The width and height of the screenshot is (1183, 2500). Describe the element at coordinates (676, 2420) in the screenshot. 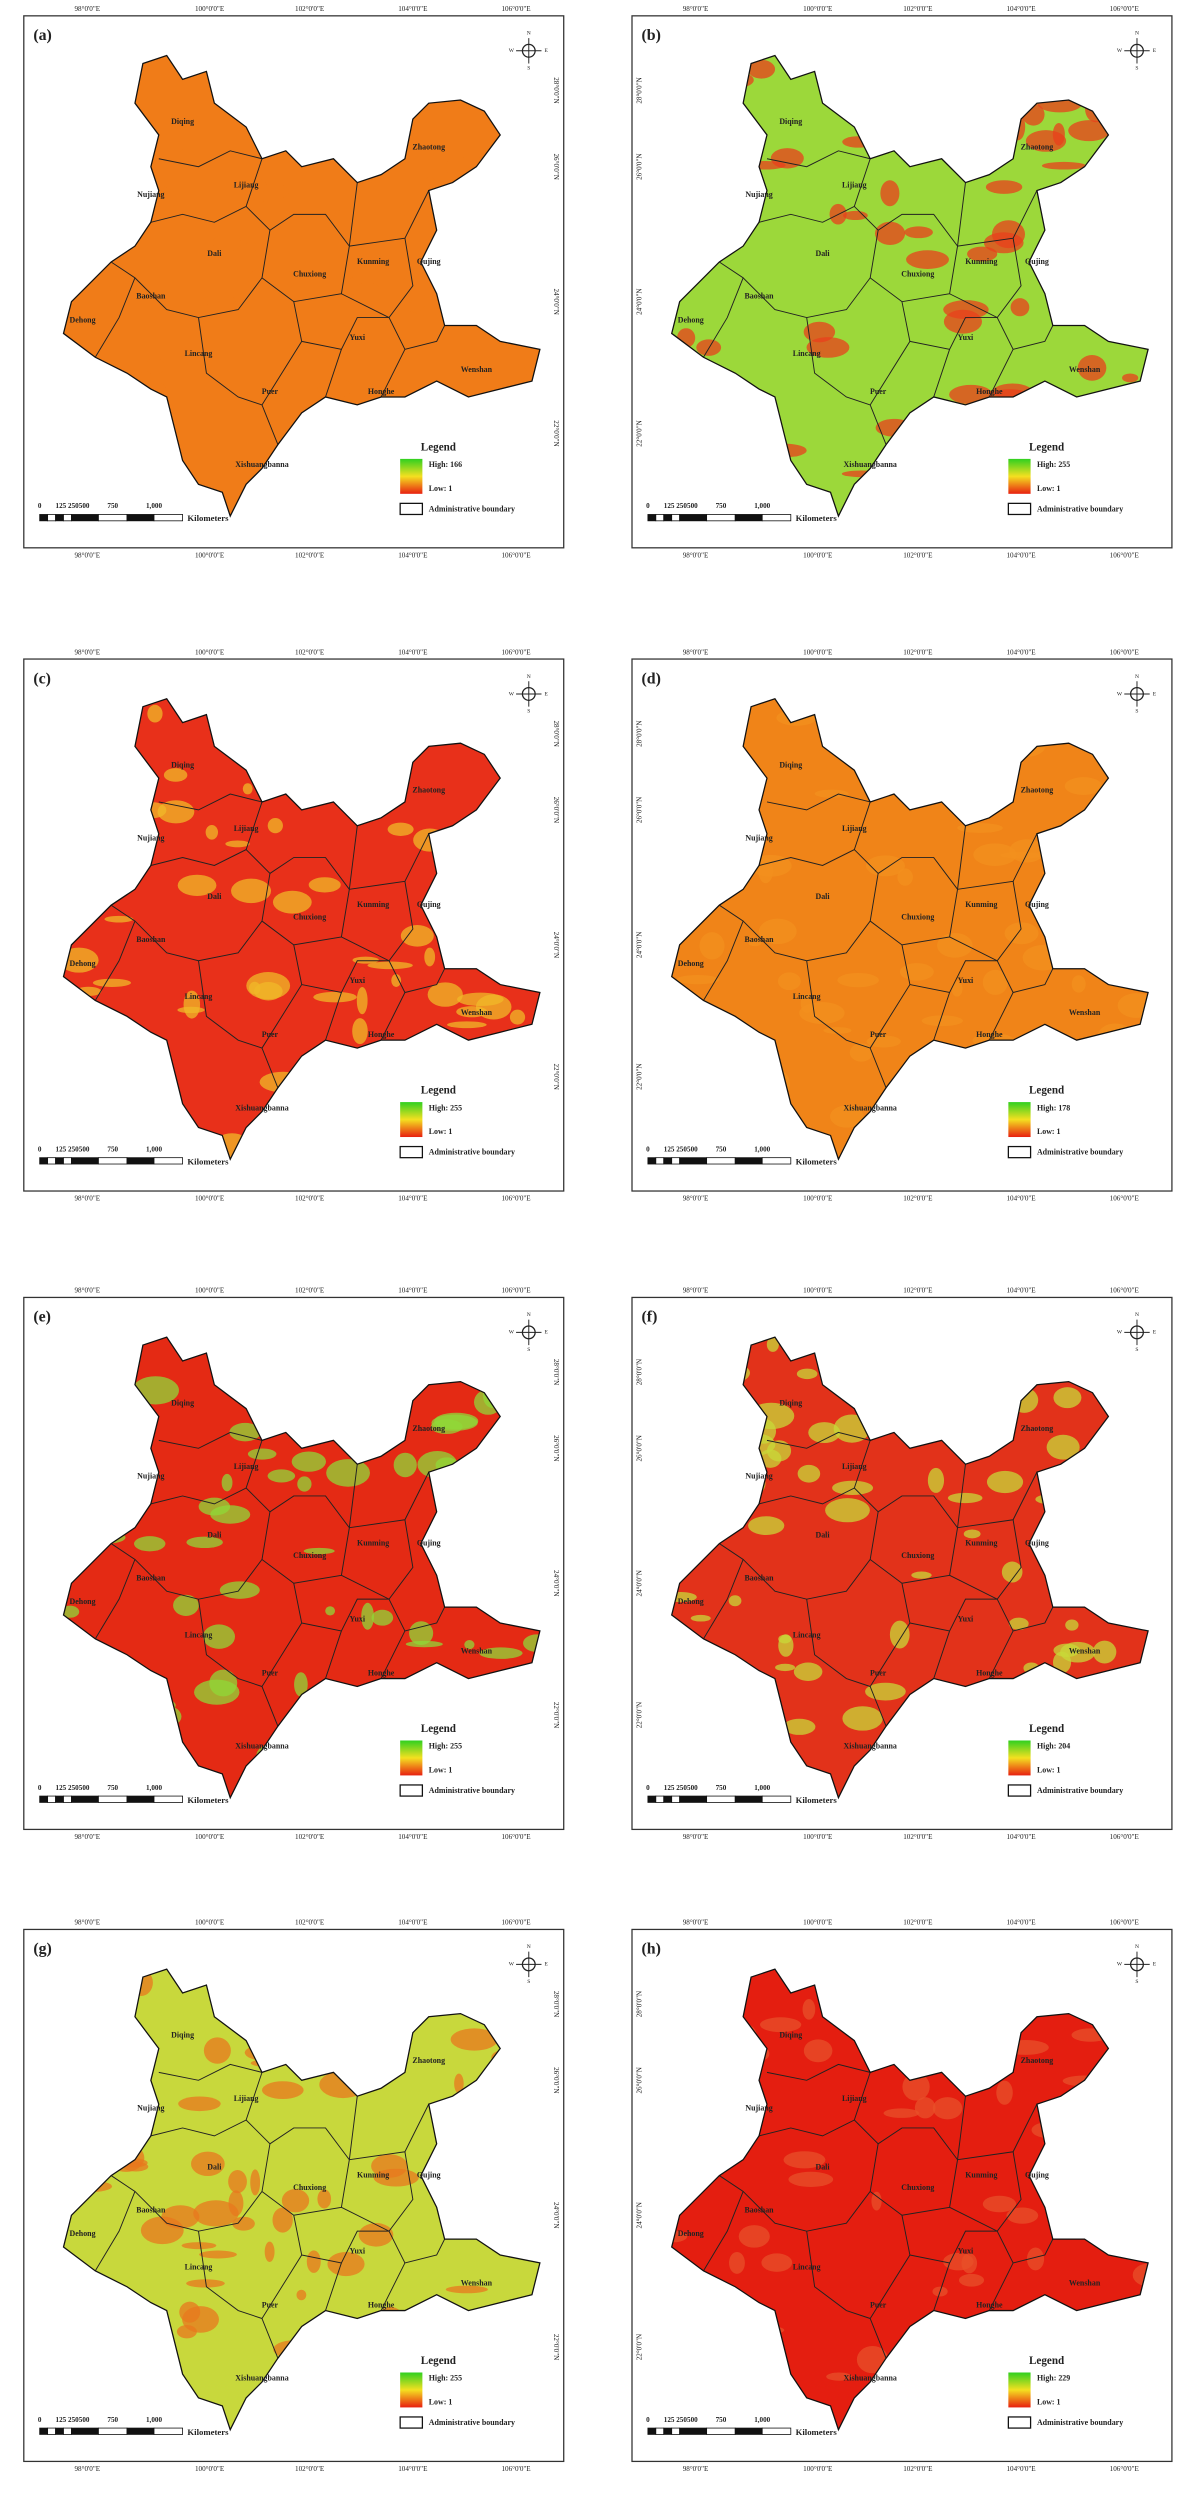

I see `scale-label: 125 250` at that location.